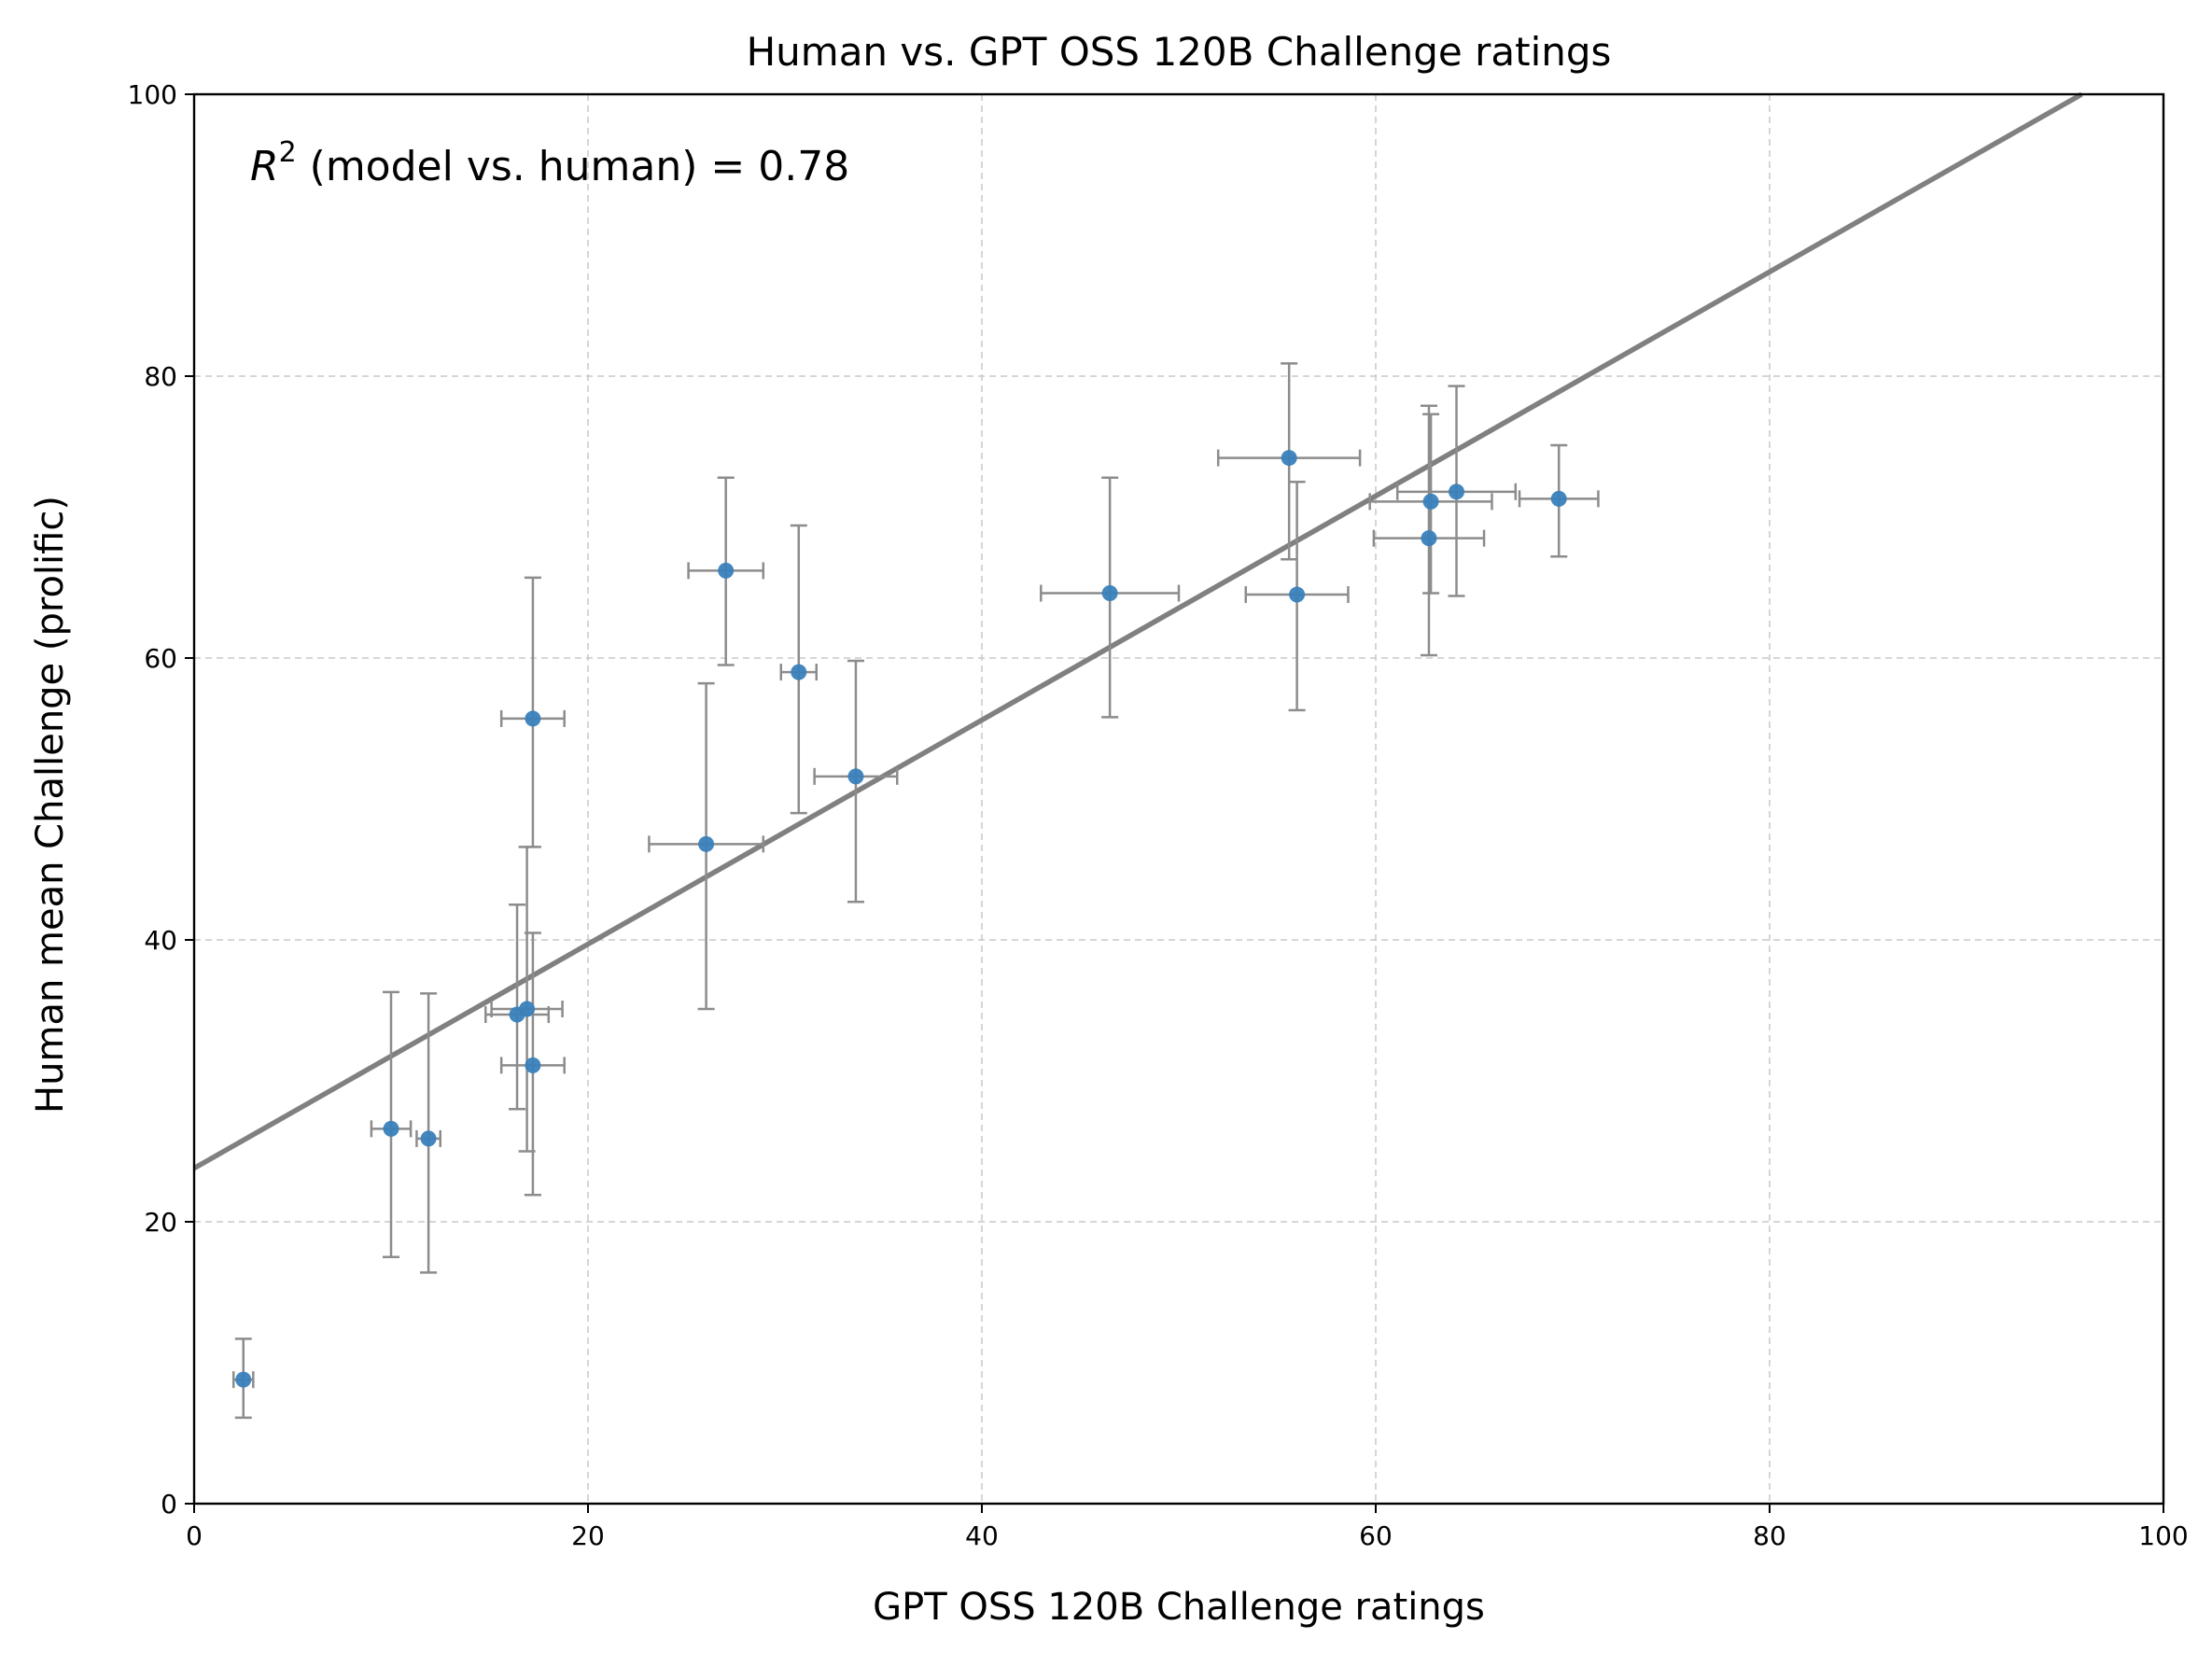  What do you see at coordinates (982, 1536) in the screenshot?
I see `x-tick-label: 40` at bounding box center [982, 1536].